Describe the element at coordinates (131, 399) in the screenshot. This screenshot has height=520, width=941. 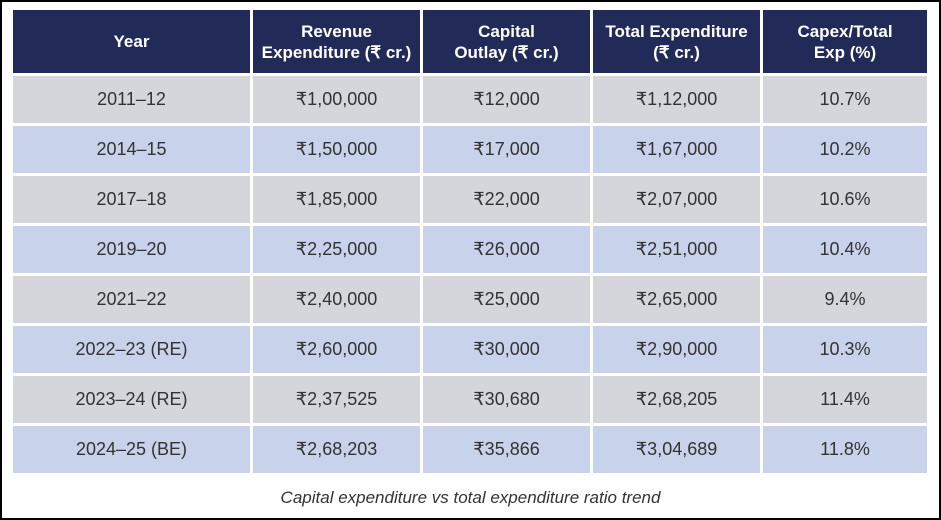
I see `table-cell: 2023–24 (RE)` at that location.